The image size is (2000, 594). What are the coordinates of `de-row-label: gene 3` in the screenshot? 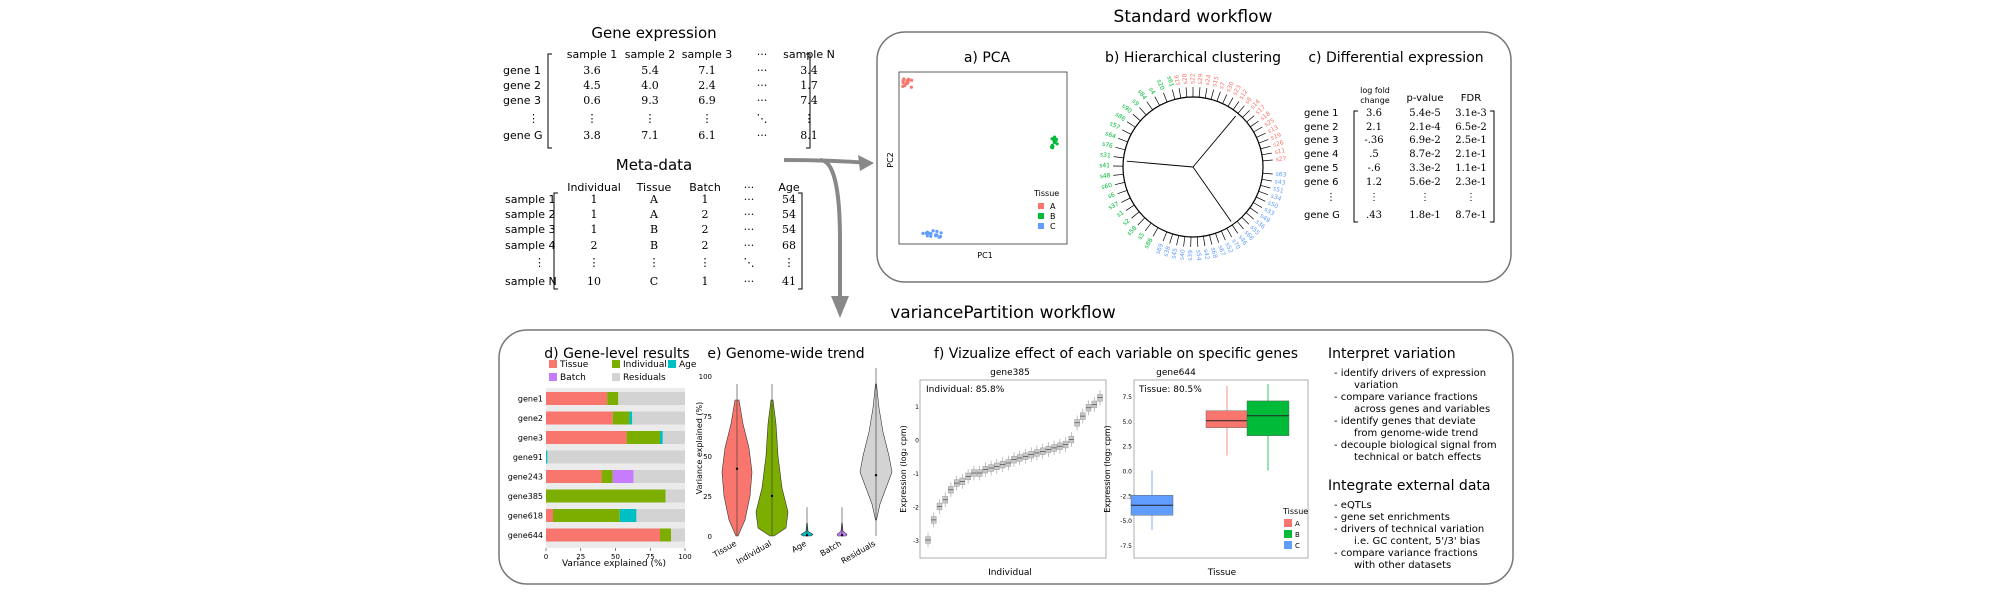 It's located at (1321, 140).